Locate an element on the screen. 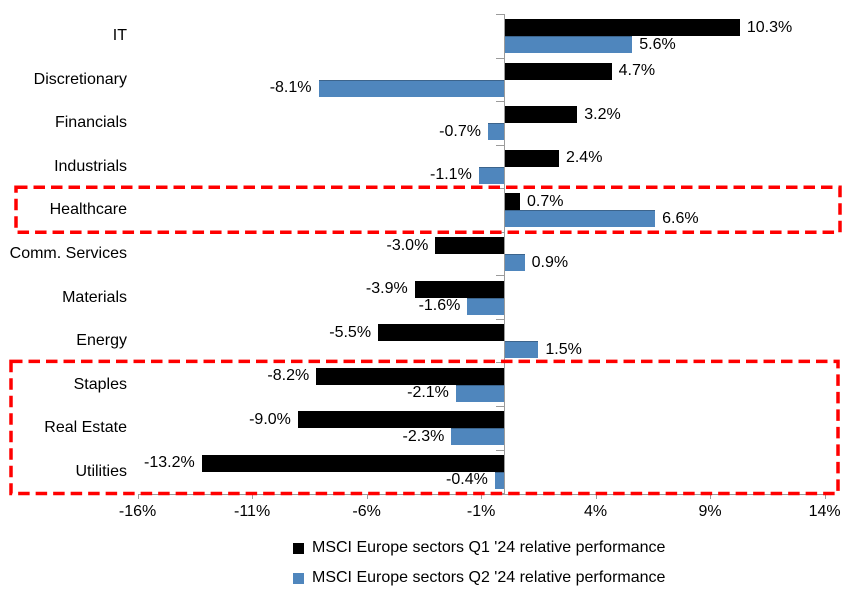 This screenshot has height=601, width=852. bar-q1-real-estate is located at coordinates (400, 420).